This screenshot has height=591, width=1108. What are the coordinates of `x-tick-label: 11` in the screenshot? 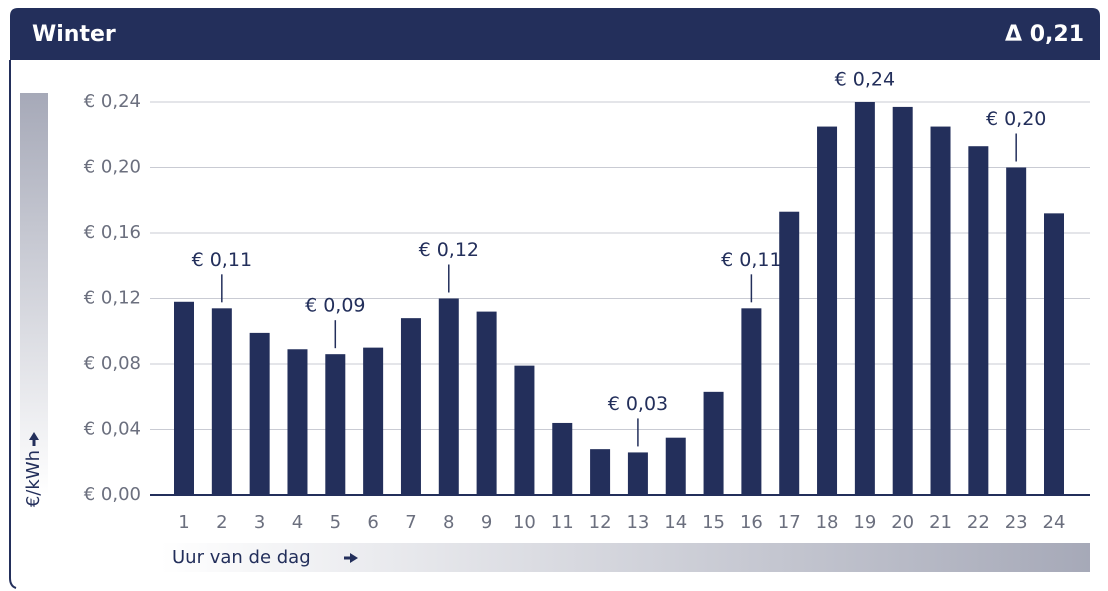 It's located at (562, 522).